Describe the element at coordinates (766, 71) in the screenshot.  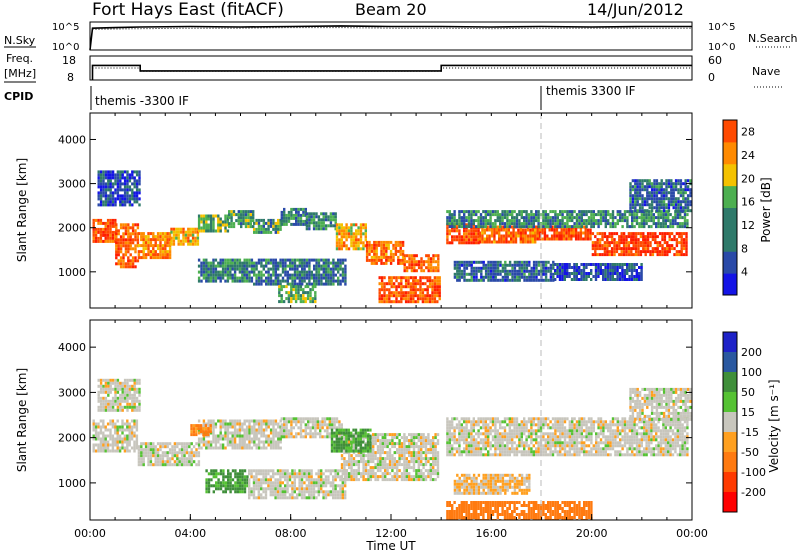
I see `nave-label: Nave` at that location.